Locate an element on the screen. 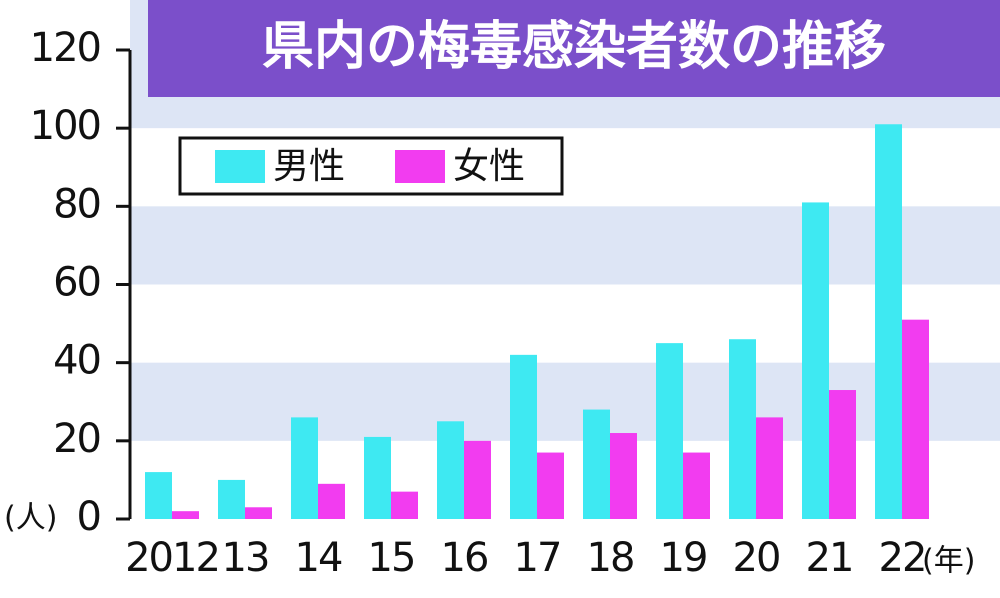  y-tick-label: 80 is located at coordinates (76, 204).